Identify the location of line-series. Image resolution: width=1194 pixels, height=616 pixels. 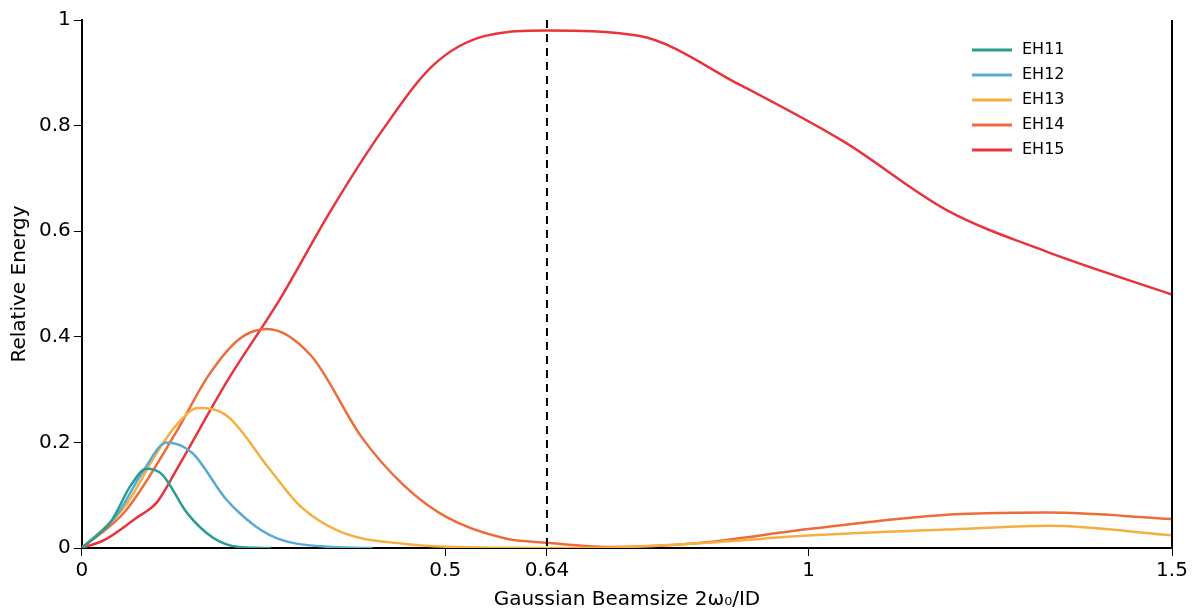
(177, 507).